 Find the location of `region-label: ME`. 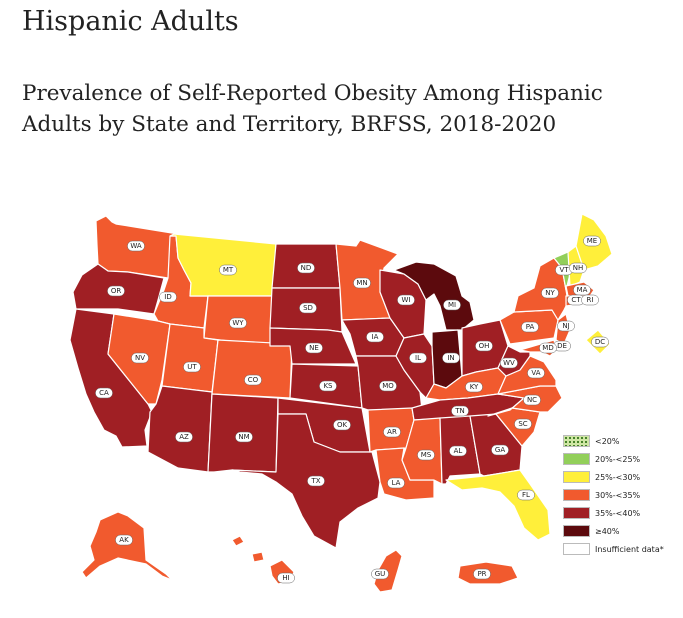

region-label: ME is located at coordinates (592, 241).